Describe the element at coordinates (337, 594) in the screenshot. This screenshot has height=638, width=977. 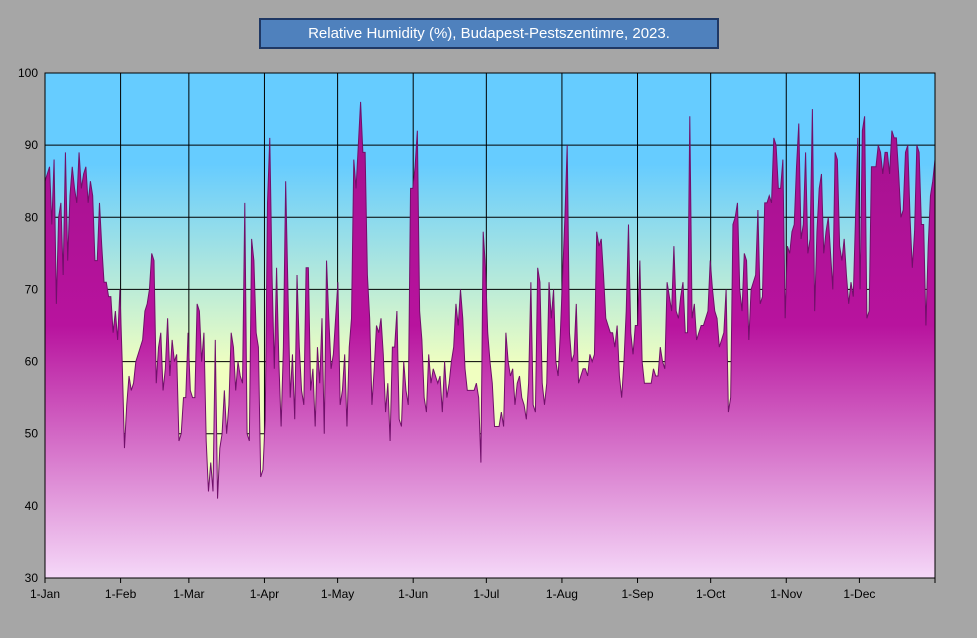
I see `x-tick-label: 1-May` at that location.